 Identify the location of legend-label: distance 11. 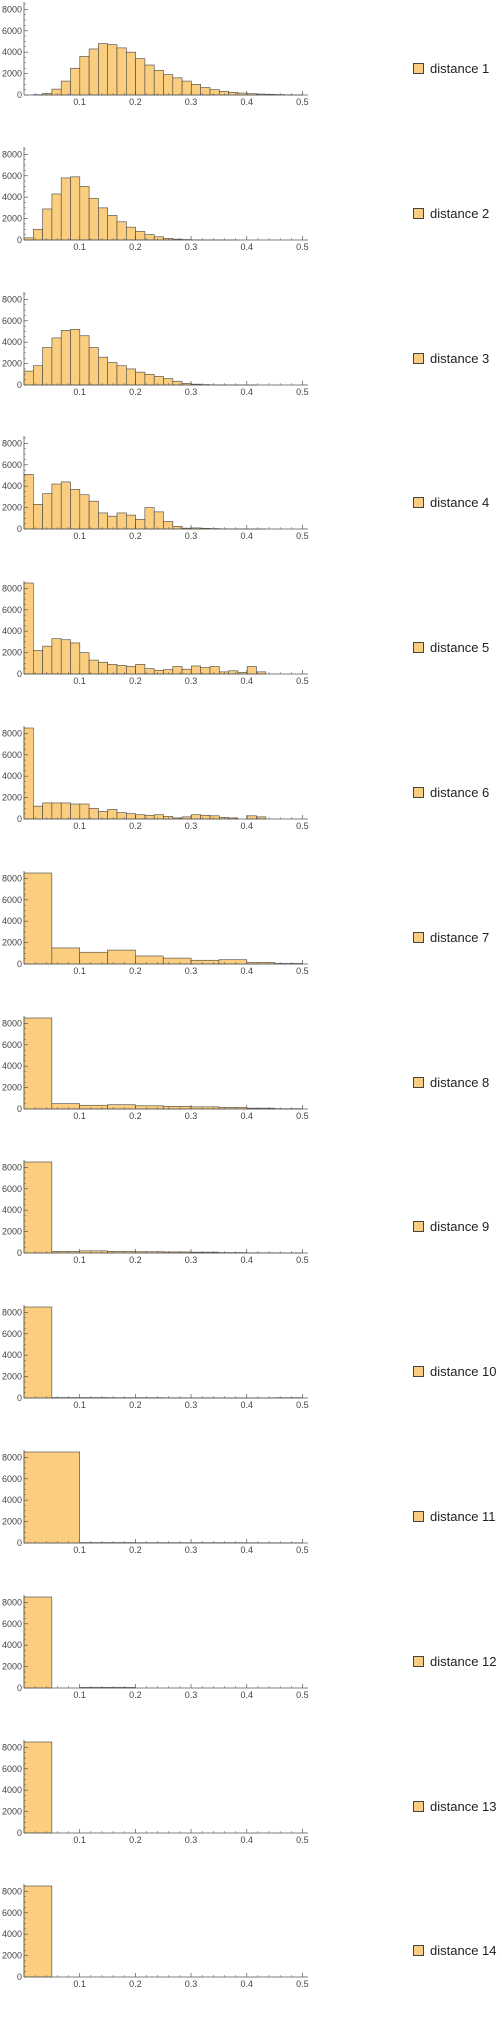
(463, 1516).